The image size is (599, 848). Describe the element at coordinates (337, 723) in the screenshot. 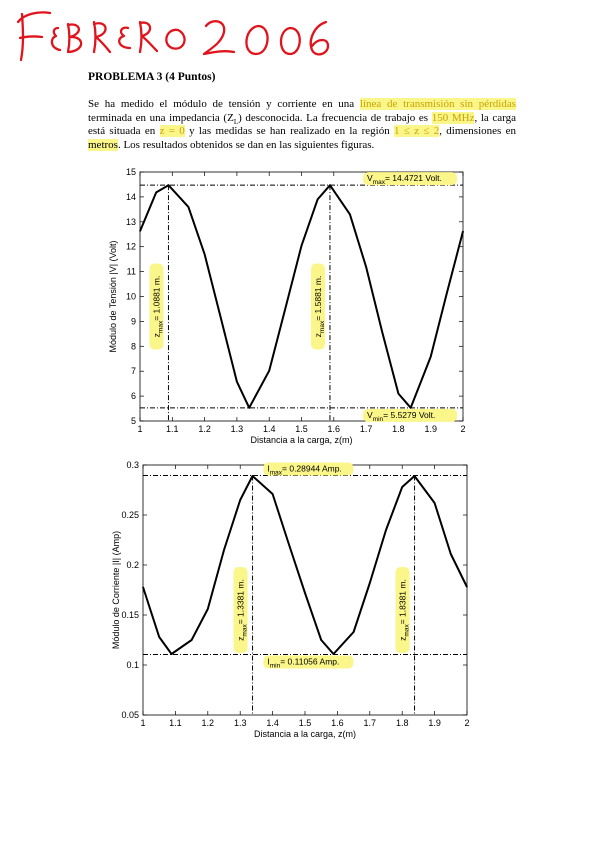

I see `x-tick-label: 1.6` at that location.